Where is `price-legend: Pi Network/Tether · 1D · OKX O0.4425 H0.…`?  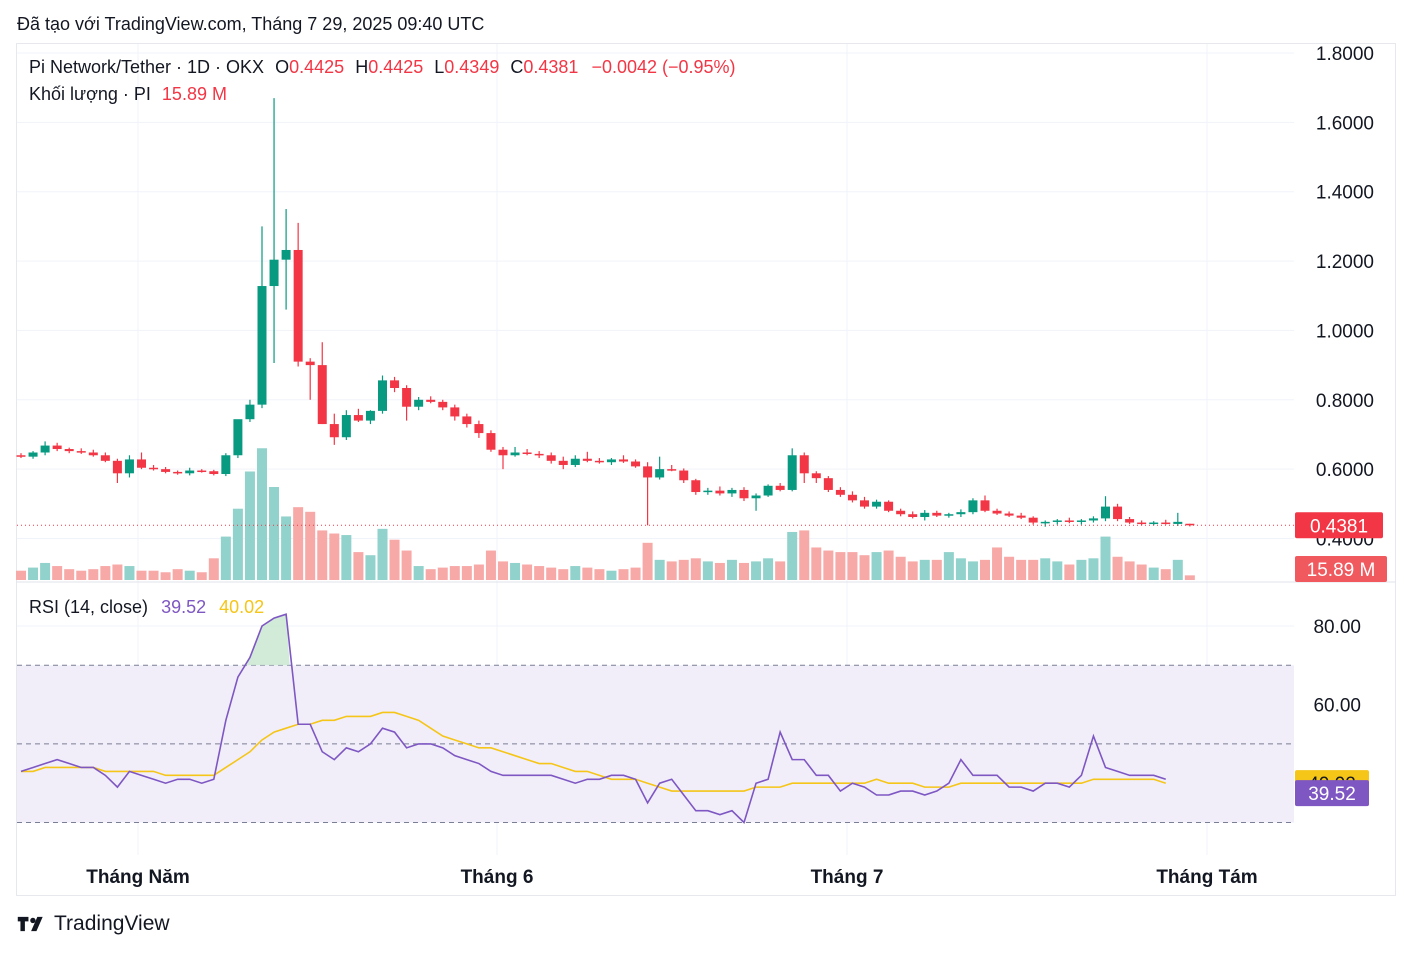
price-legend: Pi Network/Tether · 1D · OKX O0.4425 H0.… is located at coordinates (382, 67).